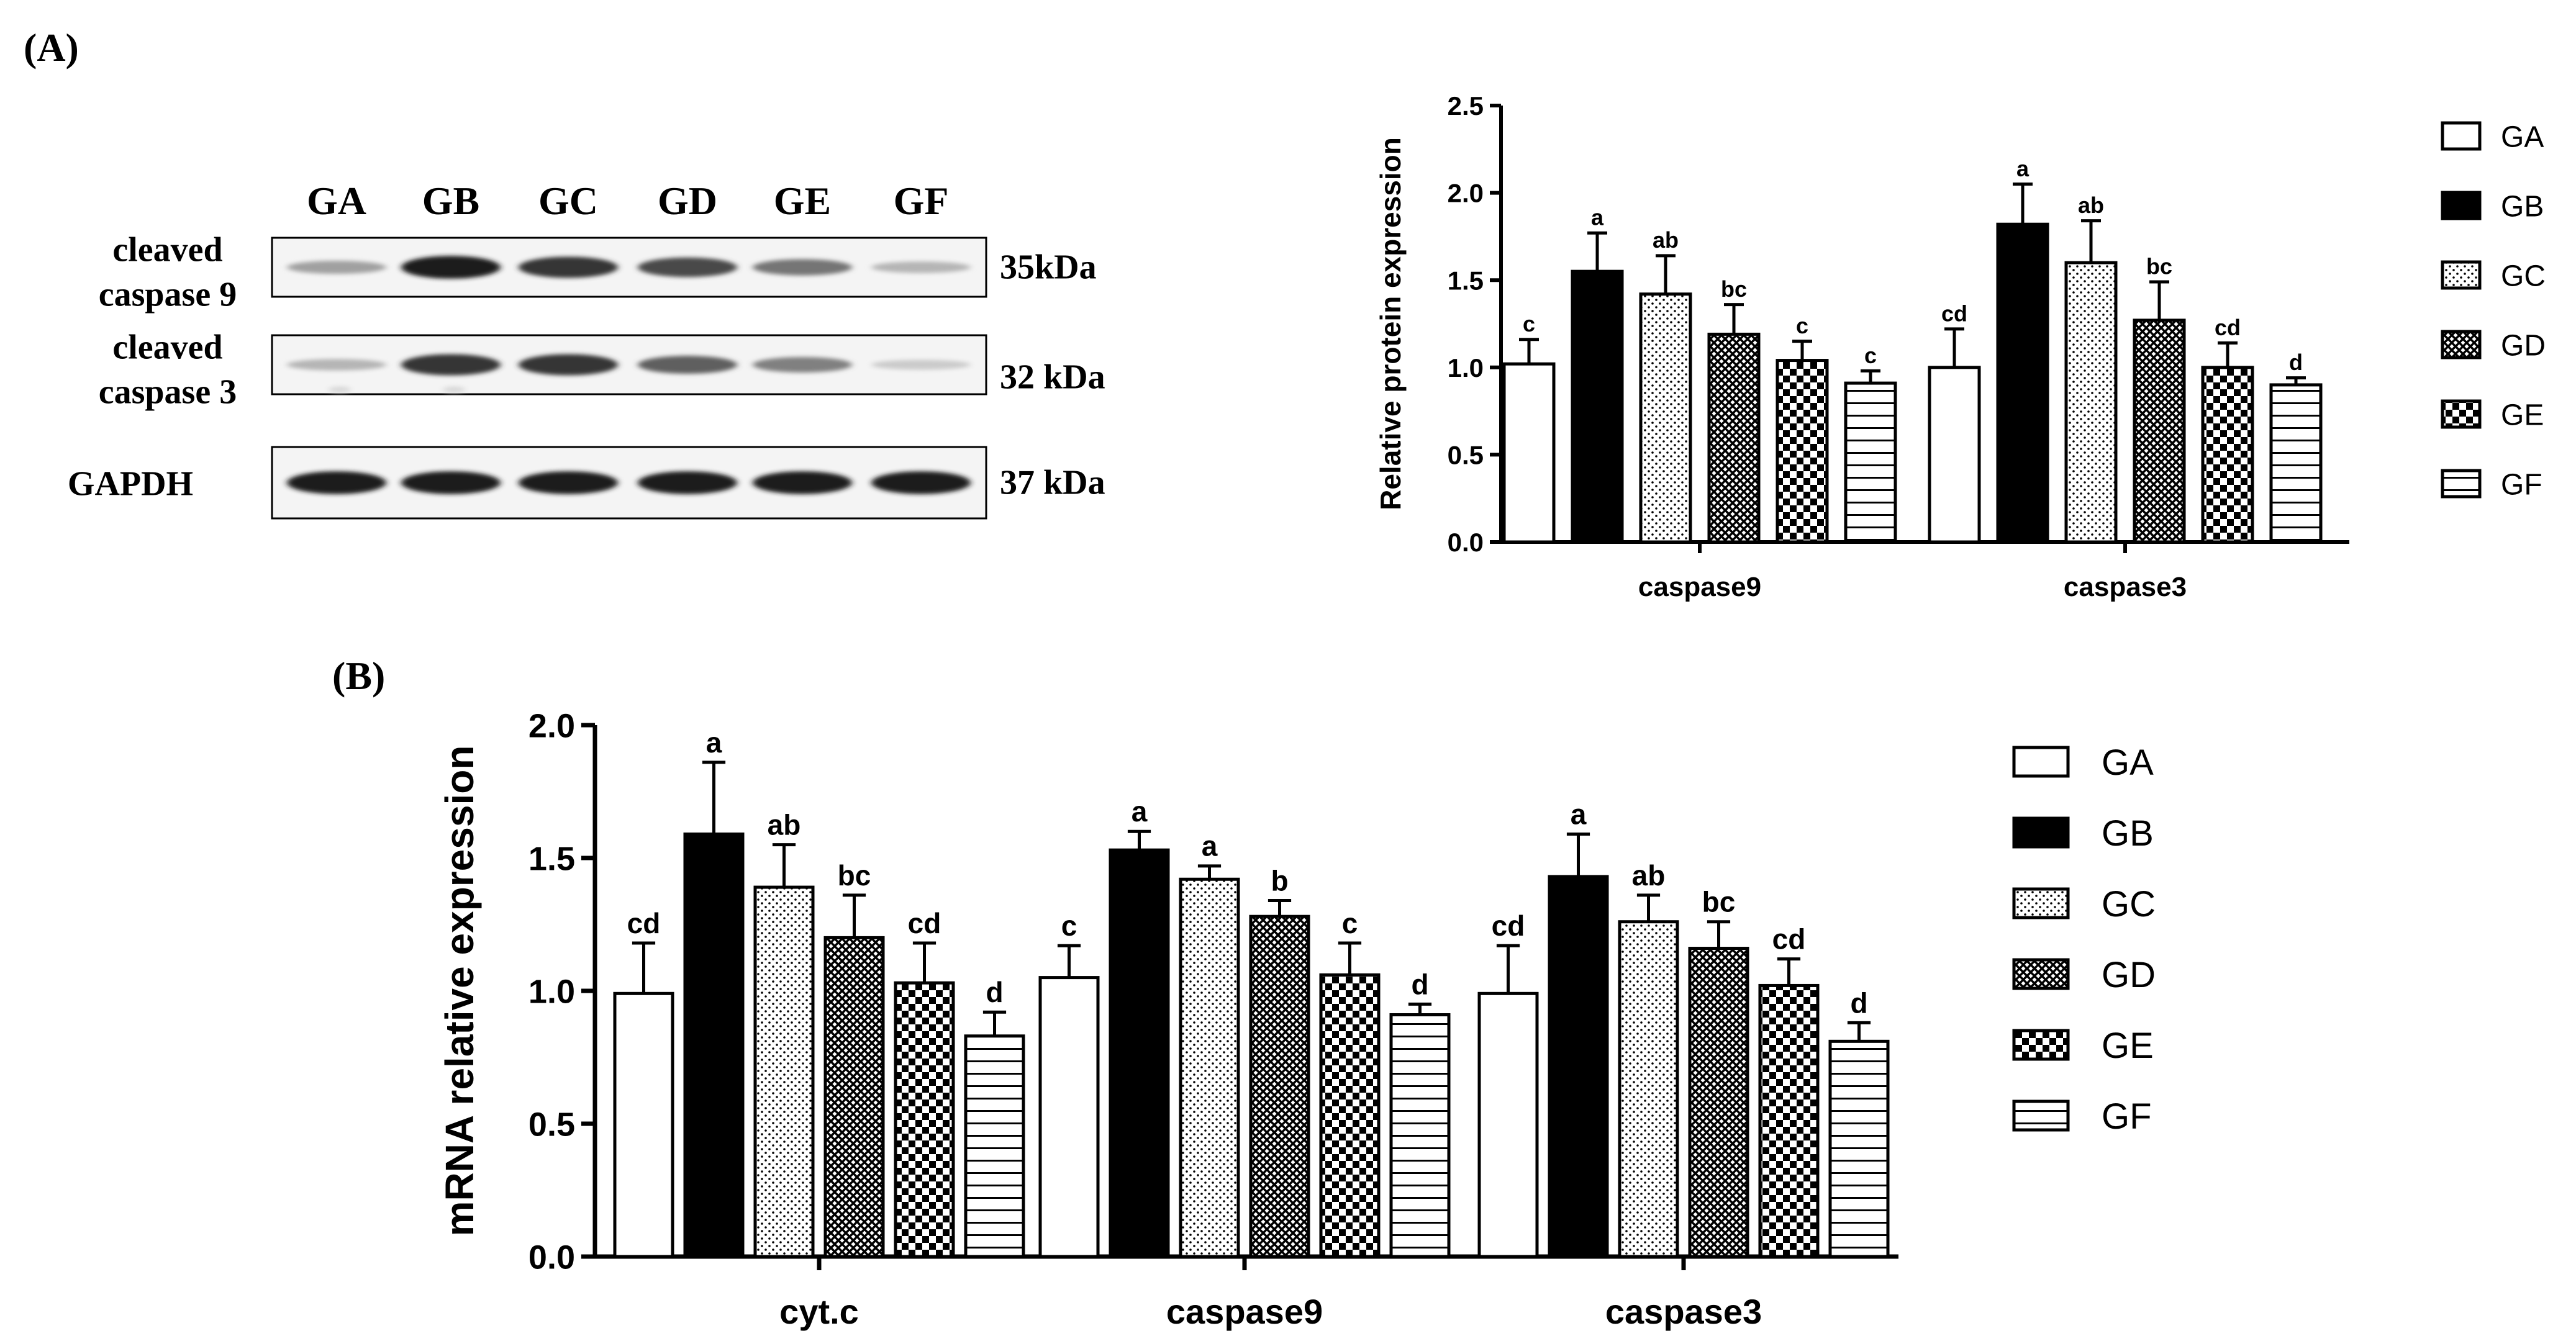 This screenshot has width=2576, height=1341. I want to click on y-axis-label: mRNA relative expression, so click(459, 991).